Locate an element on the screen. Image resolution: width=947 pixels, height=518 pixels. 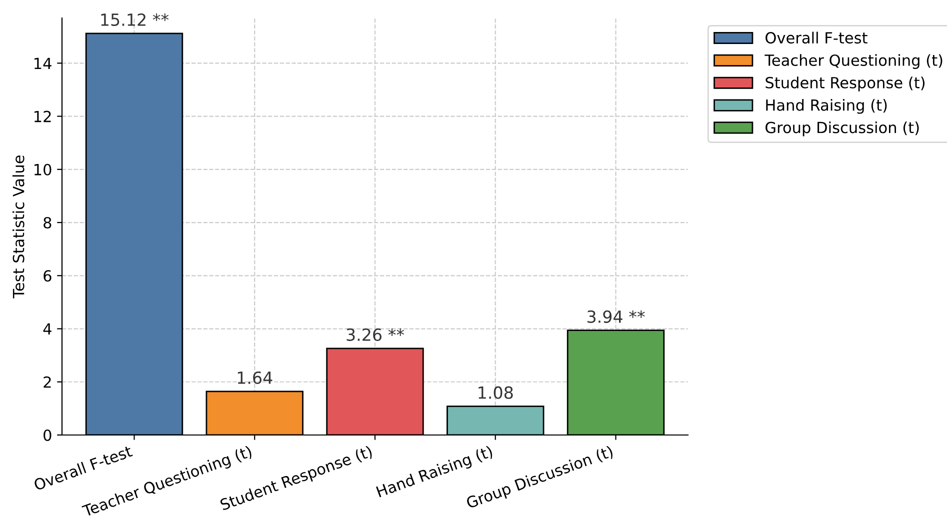
y-tick-label: 2 is located at coordinates (47, 382).